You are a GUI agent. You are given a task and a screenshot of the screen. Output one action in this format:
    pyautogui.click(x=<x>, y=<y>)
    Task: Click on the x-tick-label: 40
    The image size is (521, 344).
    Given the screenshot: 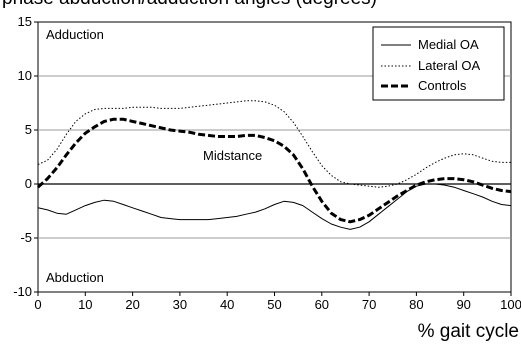 What is the action you would take?
    pyautogui.click(x=227, y=304)
    